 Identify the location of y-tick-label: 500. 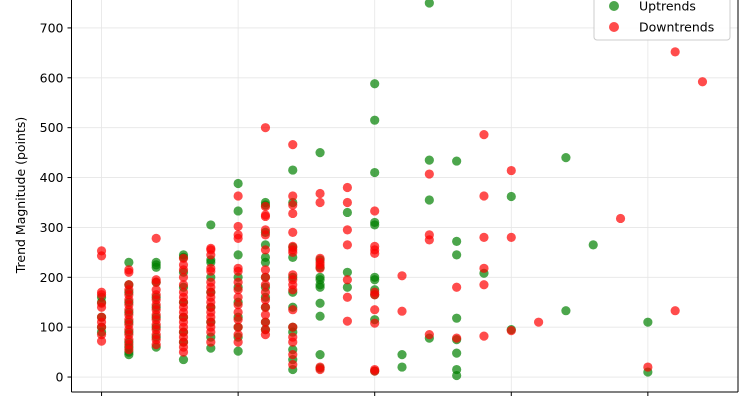
(52, 127).